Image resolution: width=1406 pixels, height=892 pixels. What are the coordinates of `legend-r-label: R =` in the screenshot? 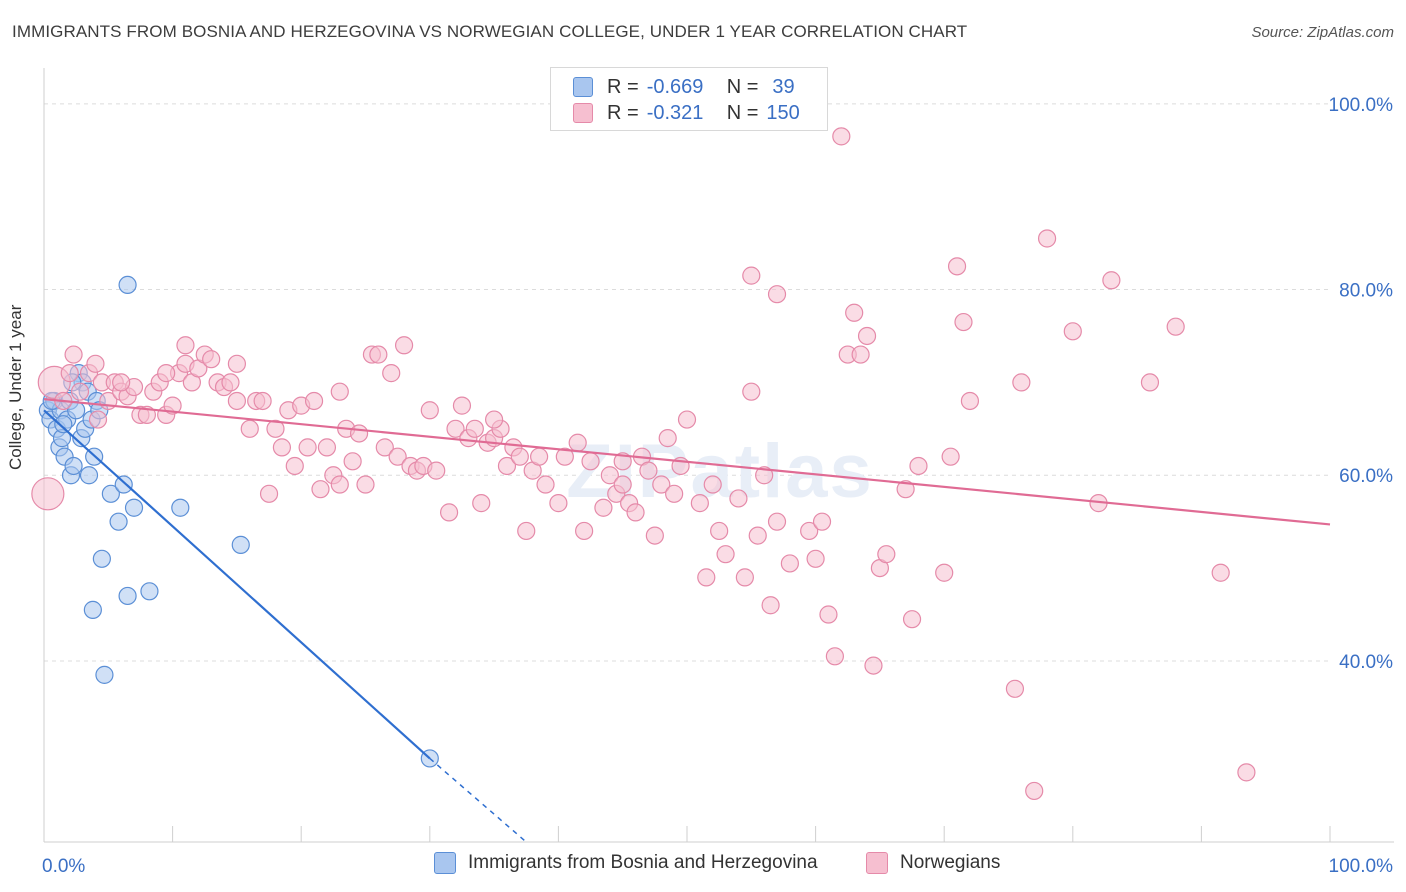 It's located at (623, 86).